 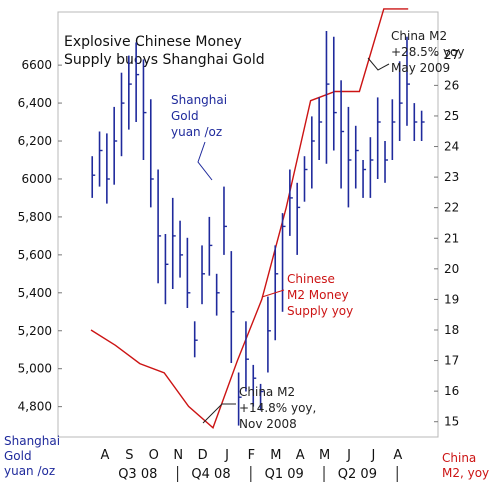 What do you see at coordinates (35, 255) in the screenshot?
I see `left-axis-tick-label: 5,600` at bounding box center [35, 255].